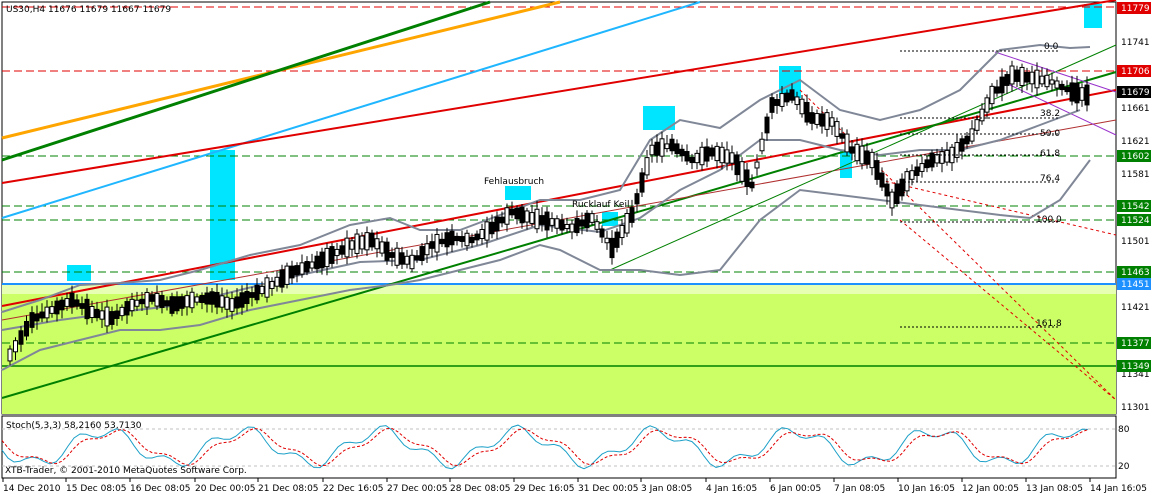 The height and width of the screenshot is (496, 1152). Describe the element at coordinates (1135, 308) in the screenshot. I see `svg-text: 11421` at that location.